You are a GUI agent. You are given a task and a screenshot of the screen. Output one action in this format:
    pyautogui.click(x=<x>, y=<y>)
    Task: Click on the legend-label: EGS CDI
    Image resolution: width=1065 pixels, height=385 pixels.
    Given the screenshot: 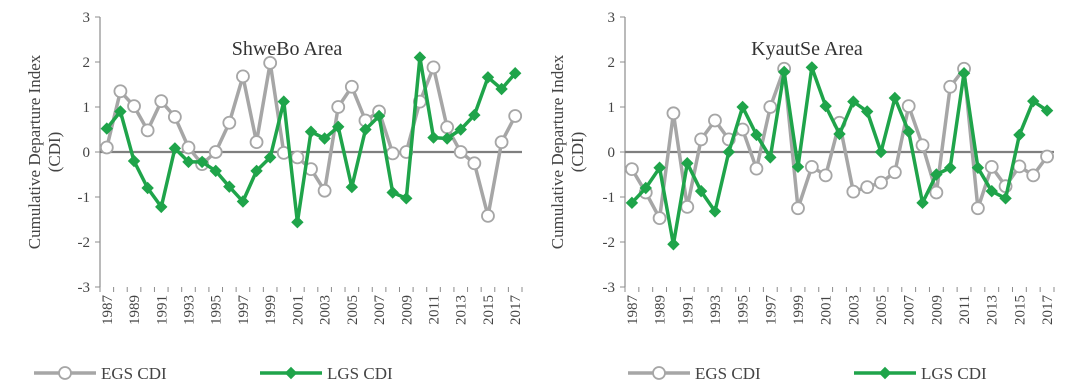 What is the action you would take?
    pyautogui.click(x=728, y=373)
    